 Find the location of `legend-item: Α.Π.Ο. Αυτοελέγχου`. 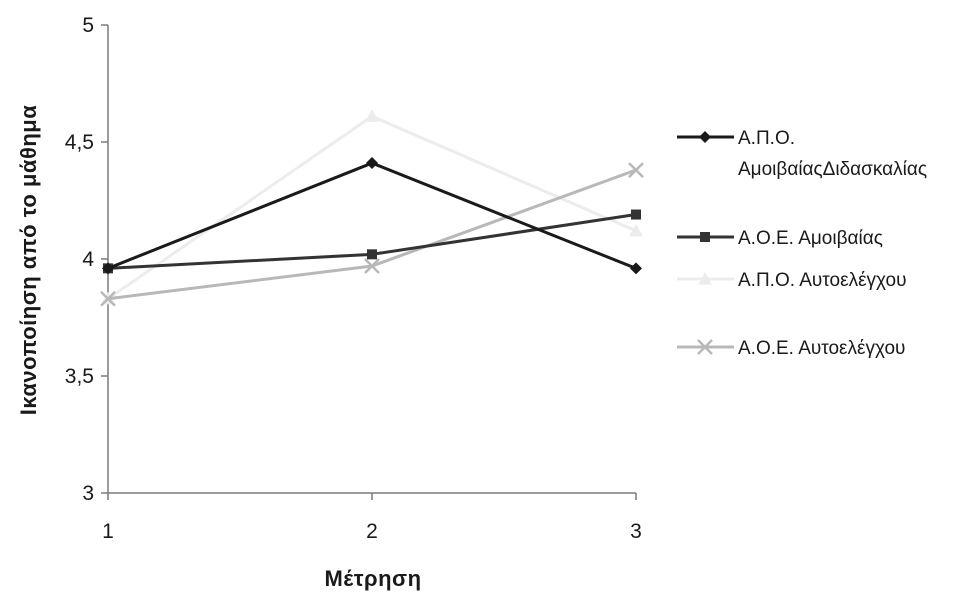

legend-item: Α.Π.Ο. Αυτοελέγχου is located at coordinates (791, 280).